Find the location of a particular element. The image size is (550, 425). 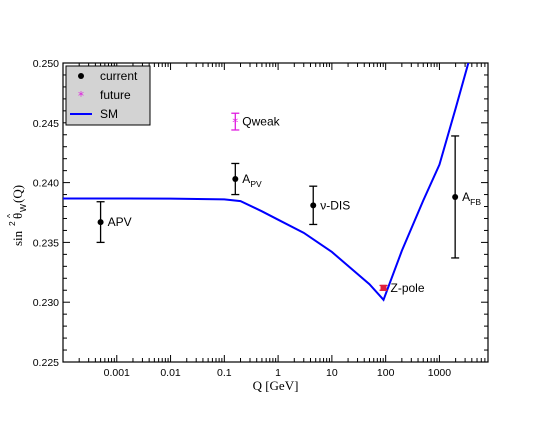

data-point-apv-parity: APV is located at coordinates (246, 179).